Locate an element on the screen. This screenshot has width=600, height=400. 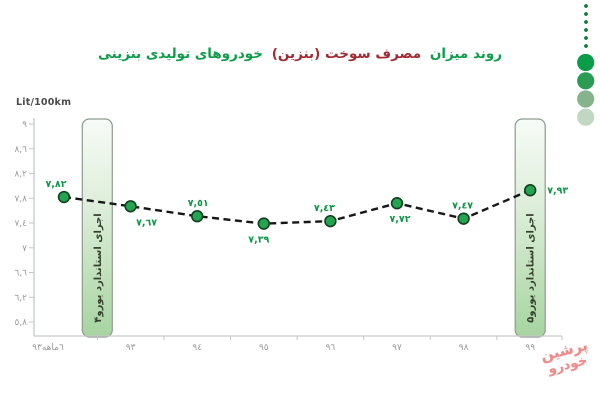
title-part-1: روند میزان is located at coordinates (465, 54).